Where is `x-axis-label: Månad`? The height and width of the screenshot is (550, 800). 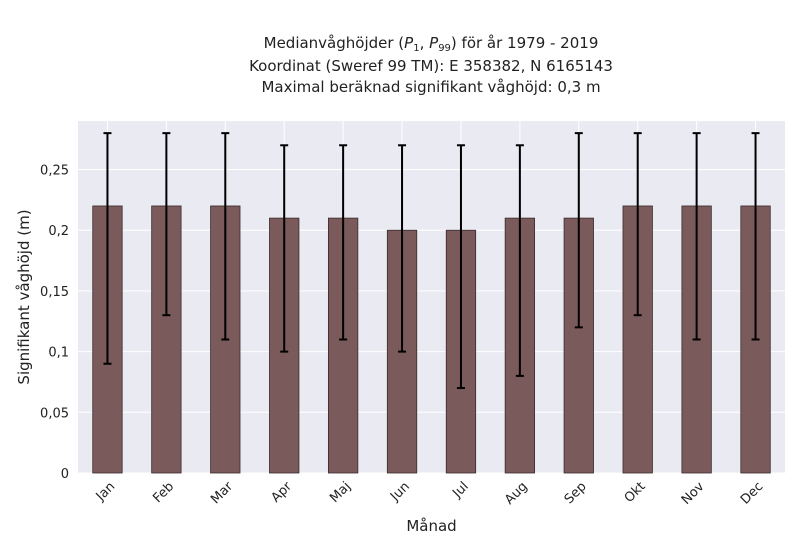
x-axis-label: Månad is located at coordinates (431, 526).